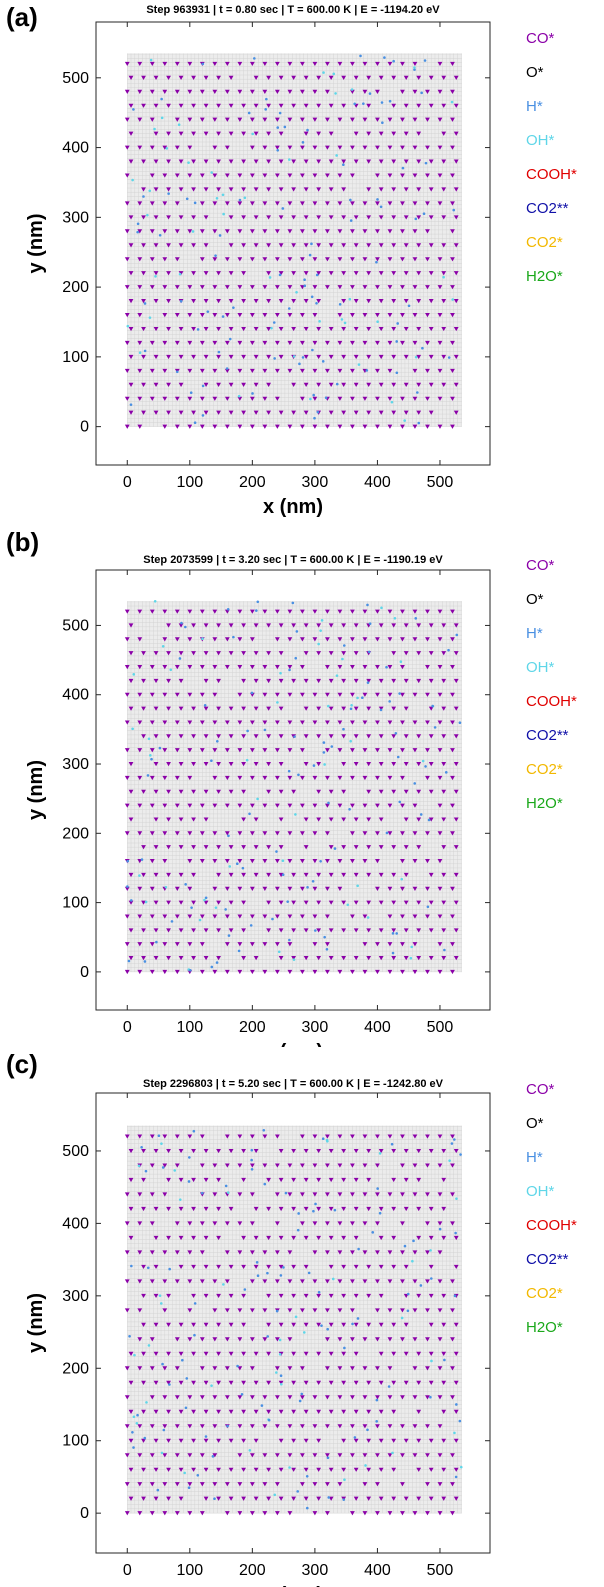 This screenshot has height=1587, width=604. What do you see at coordinates (293, 1585) in the screenshot?
I see `x-axis-label: x (nm)` at bounding box center [293, 1585].